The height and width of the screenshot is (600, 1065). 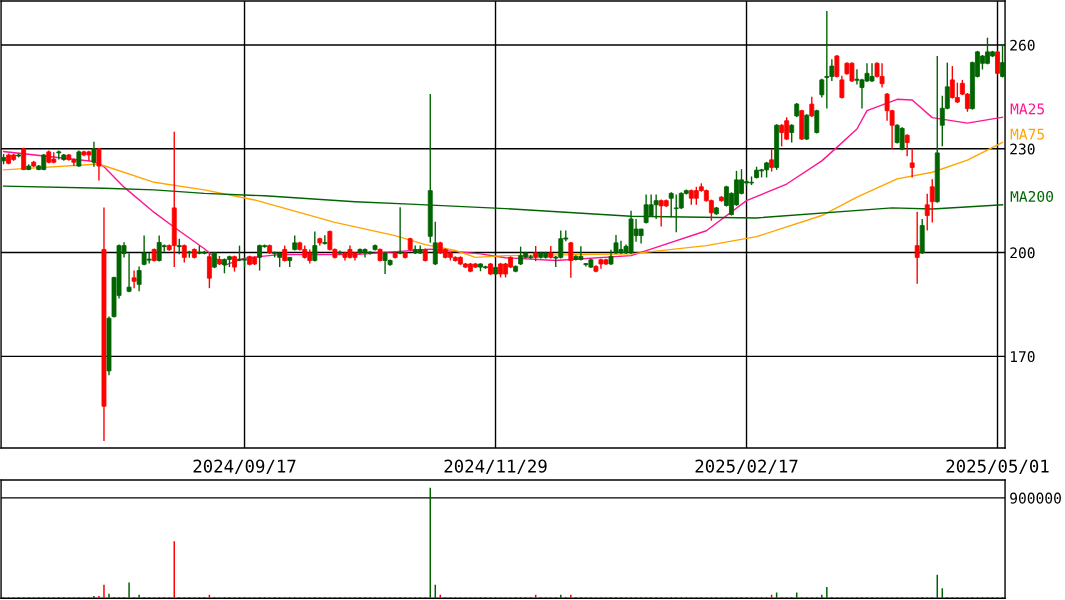 What do you see at coordinates (1027, 134) in the screenshot?
I see `series-label: MA75` at bounding box center [1027, 134].